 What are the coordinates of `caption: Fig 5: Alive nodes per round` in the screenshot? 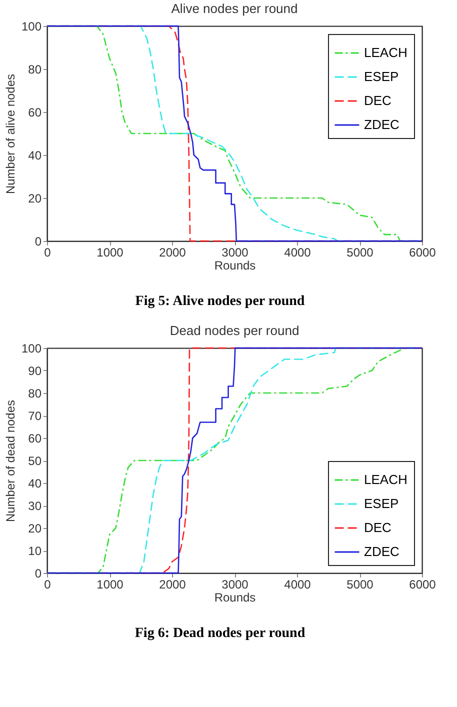 It's located at (220, 302).